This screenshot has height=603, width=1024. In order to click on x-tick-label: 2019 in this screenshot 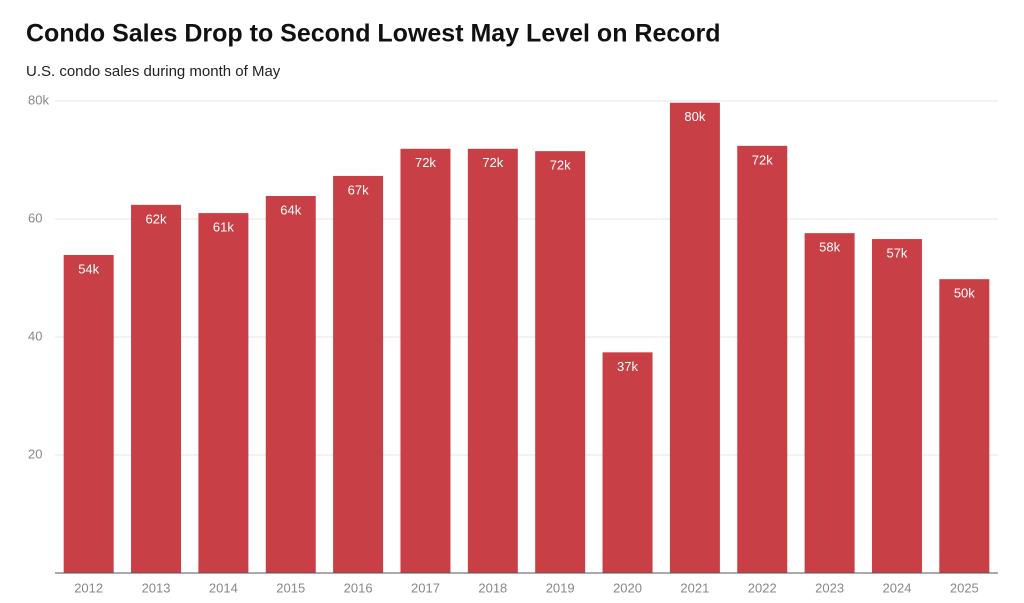, I will do `click(560, 587)`.